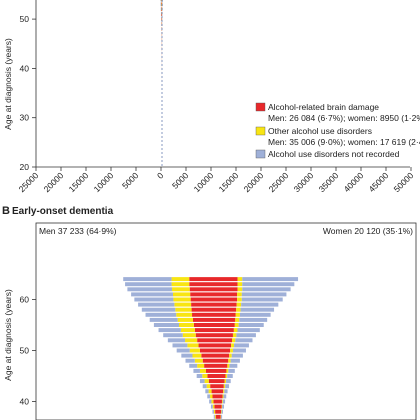 Image resolution: width=420 pixels, height=420 pixels. Describe the element at coordinates (8, 335) in the screenshot. I see `panel-b-y-axis-label: Age at diagnosis (years)` at that location.